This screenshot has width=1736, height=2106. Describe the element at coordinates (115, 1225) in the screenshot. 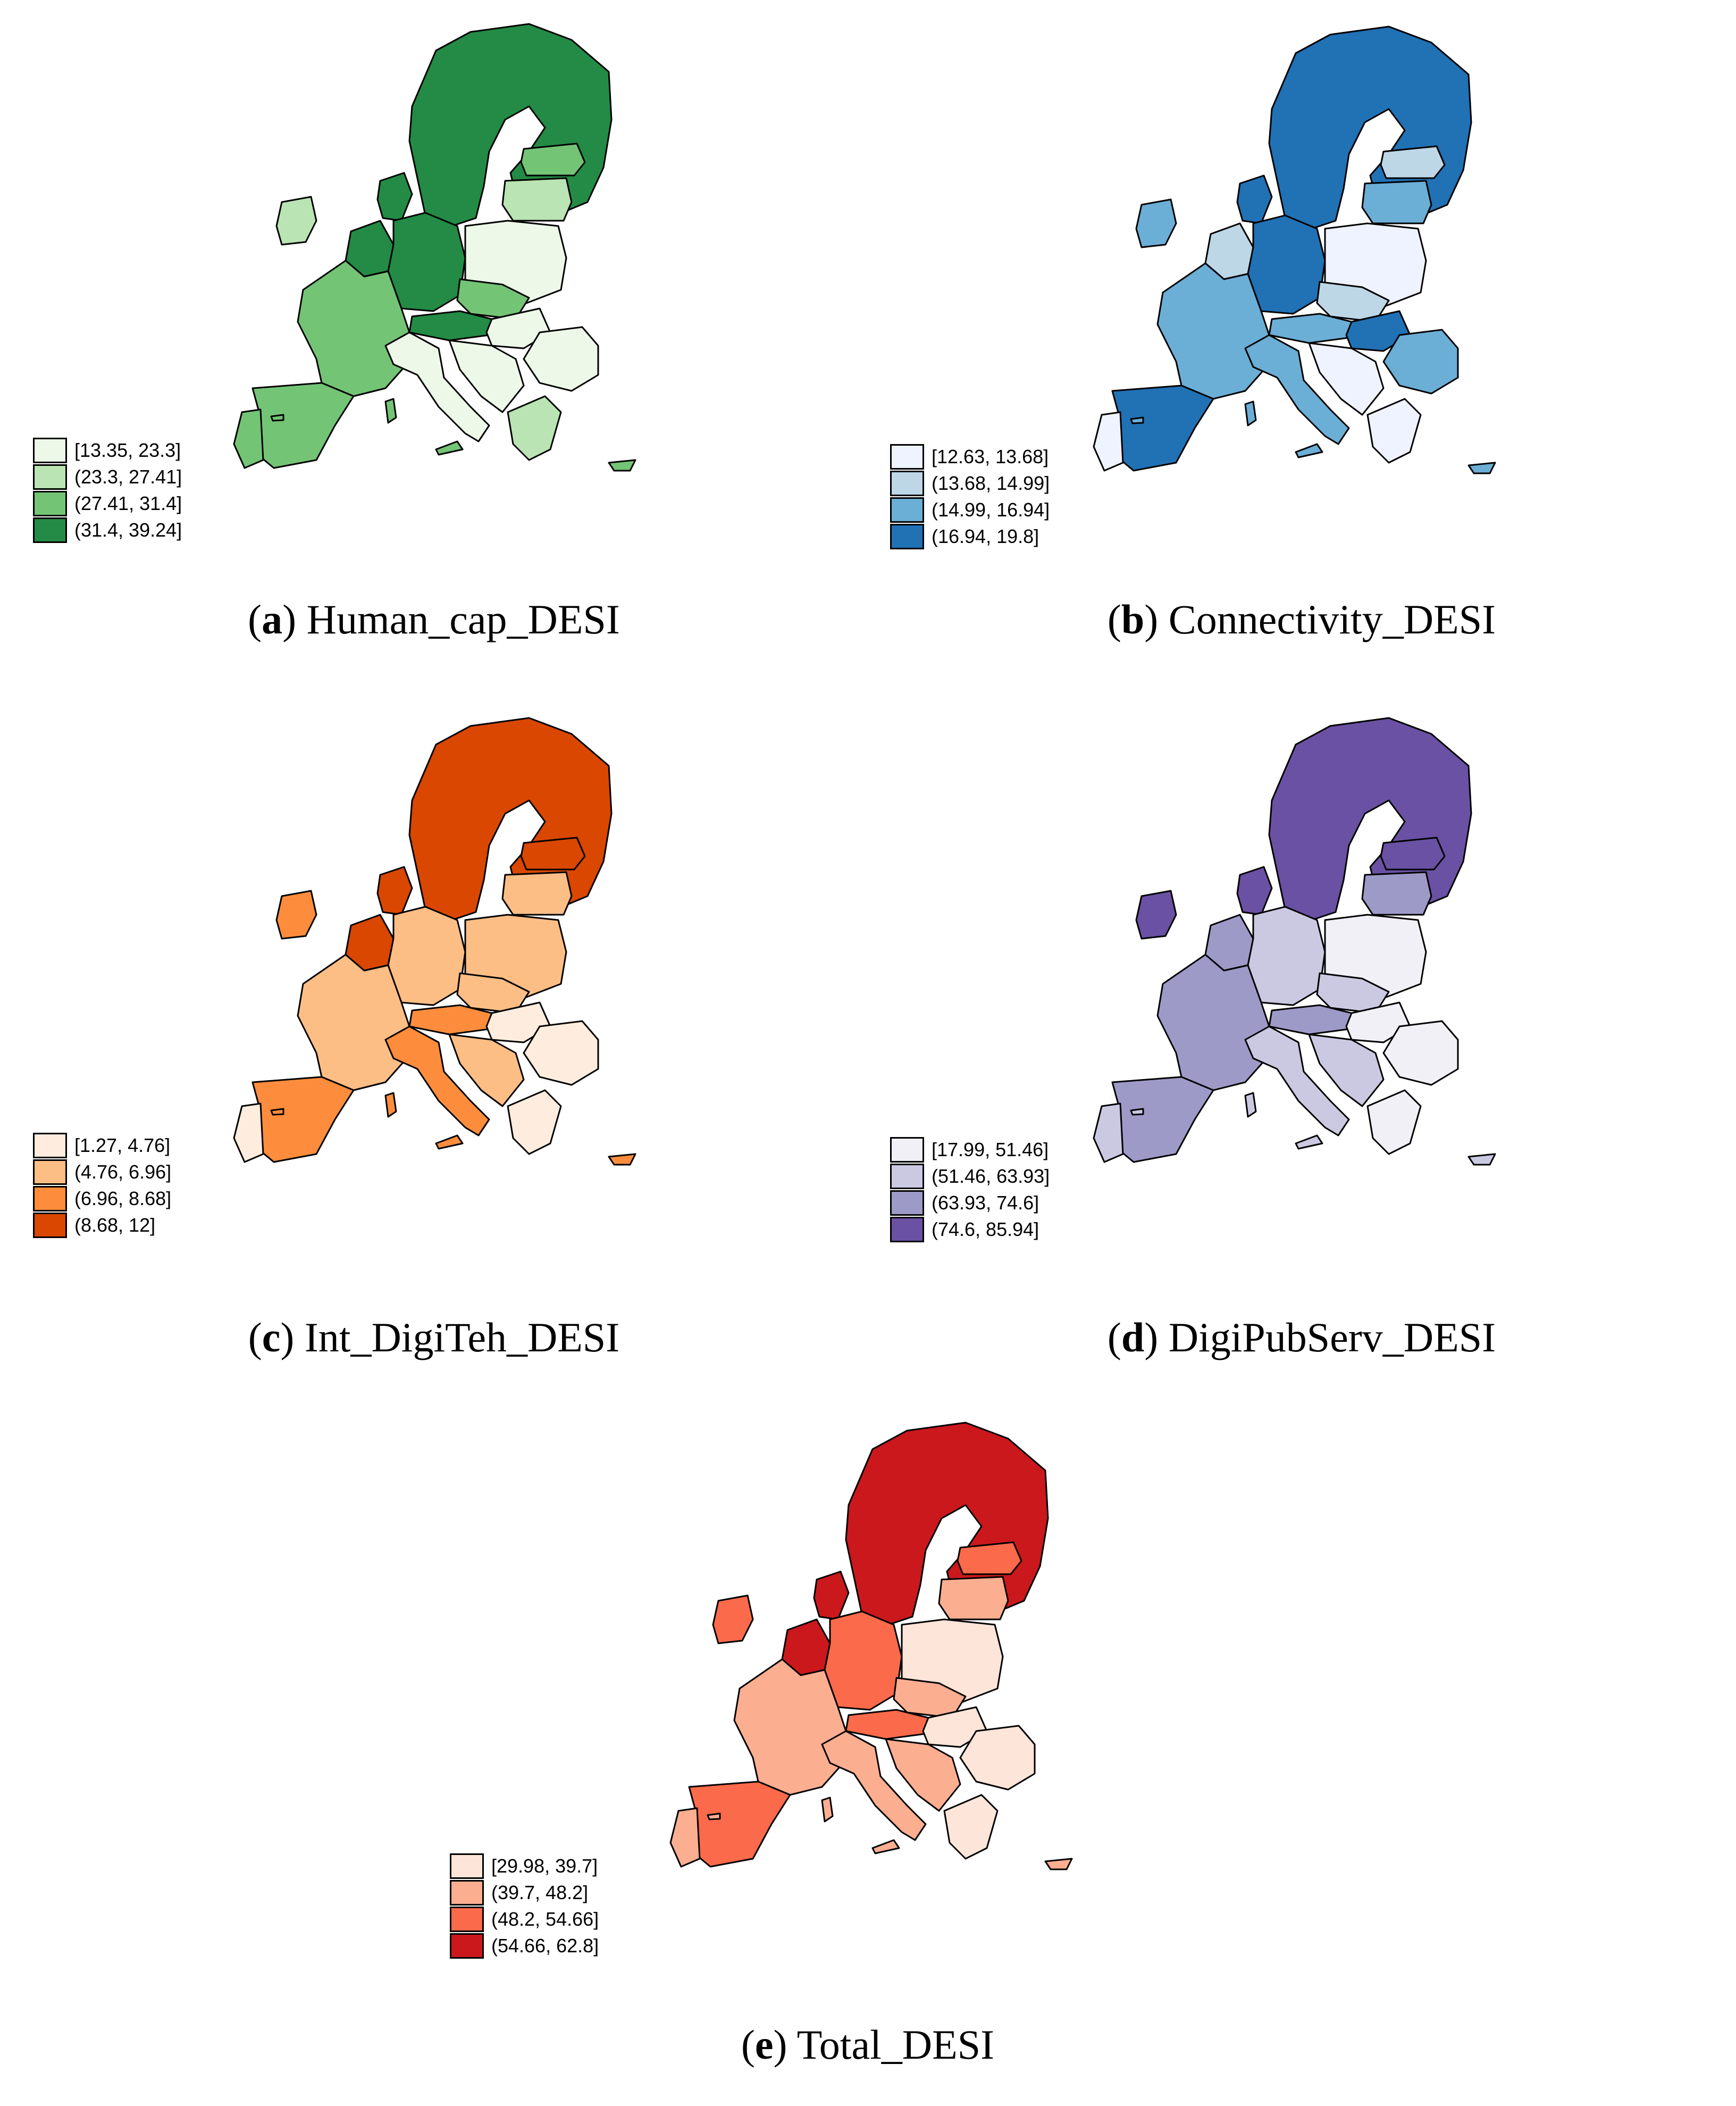

I see `legend-label: (8.68, 12]` at that location.